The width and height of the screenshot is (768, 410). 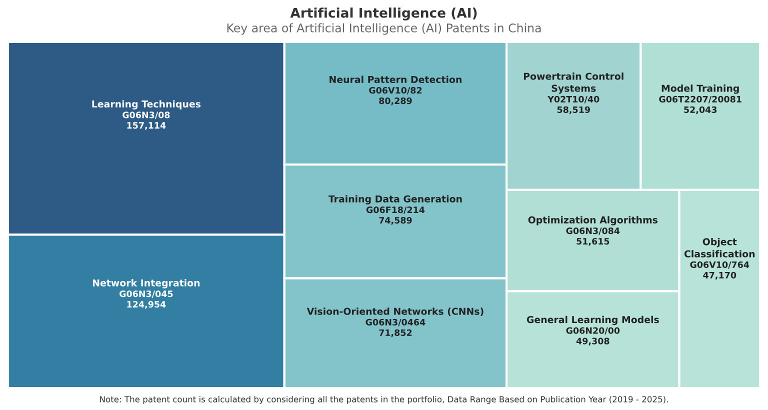 I want to click on data-label: 52,043, so click(x=700, y=110).